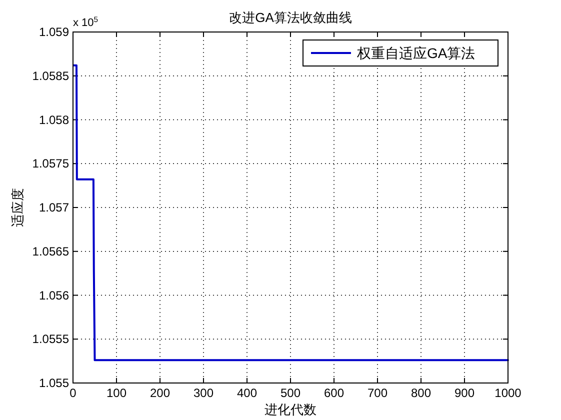  What do you see at coordinates (203, 393) in the screenshot?
I see `x-tick-label: 300` at bounding box center [203, 393].